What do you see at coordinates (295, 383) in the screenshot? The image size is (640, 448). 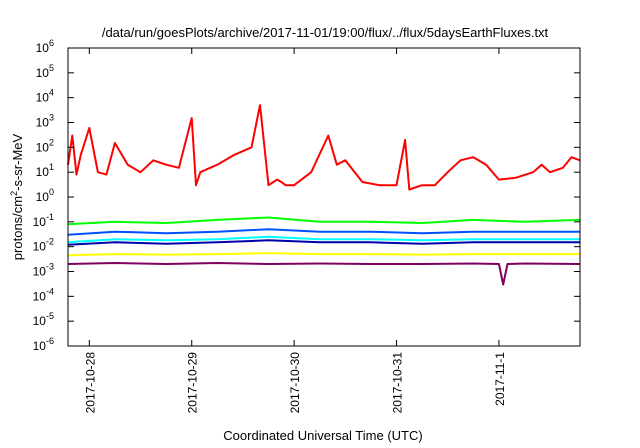 I see `x-tick-label-2: 2017-10-30` at bounding box center [295, 383].